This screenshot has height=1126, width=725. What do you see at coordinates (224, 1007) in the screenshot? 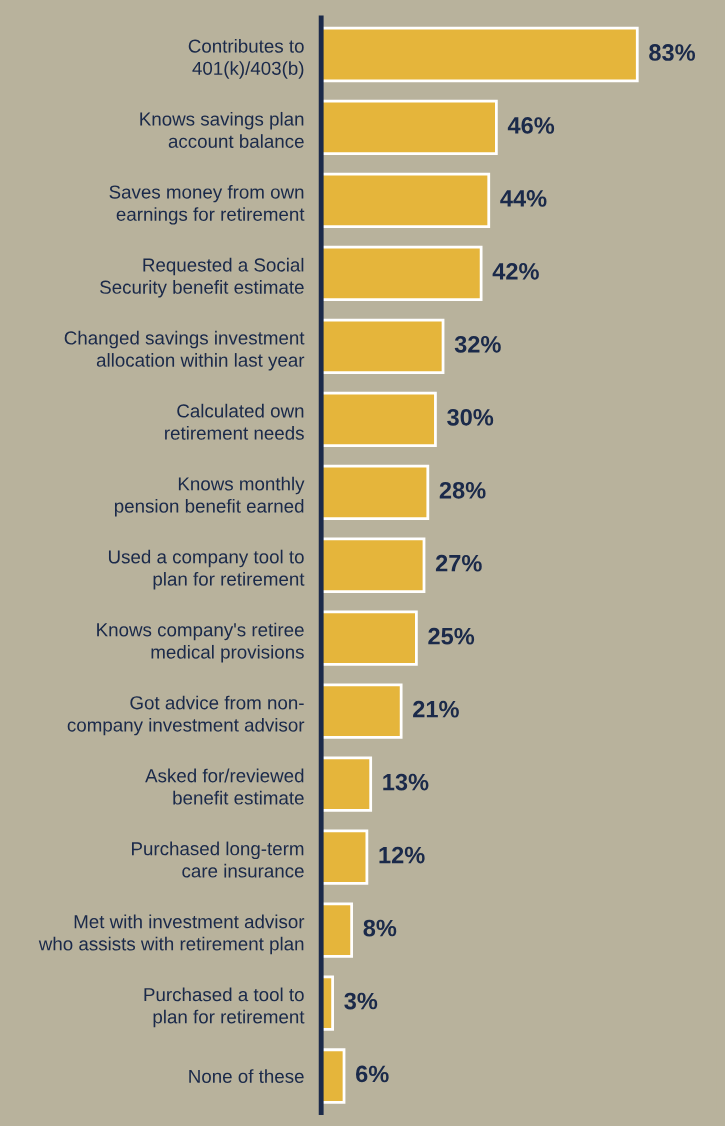
I see `y-tick-label: Purchased a tool to plan for retirement` at bounding box center [224, 1007].